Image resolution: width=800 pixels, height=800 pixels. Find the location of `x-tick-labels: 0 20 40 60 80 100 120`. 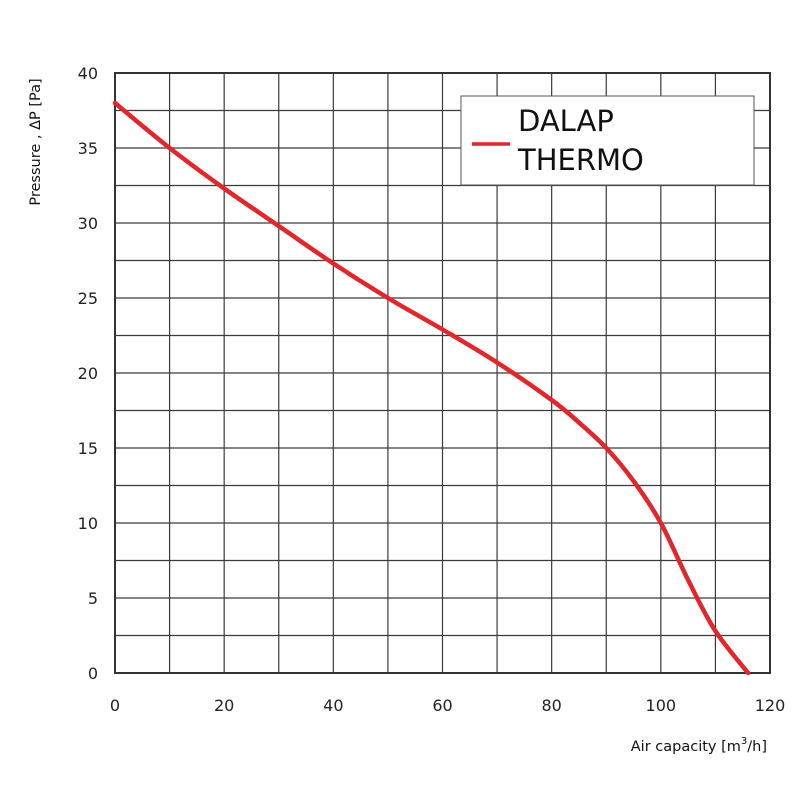

x-tick-labels: 0 20 40 60 80 100 120 is located at coordinates (447, 705).